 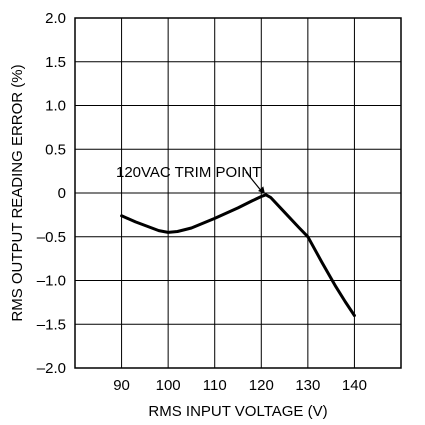 What do you see at coordinates (51, 324) in the screenshot?
I see `y-tick-label: –1.5` at bounding box center [51, 324].